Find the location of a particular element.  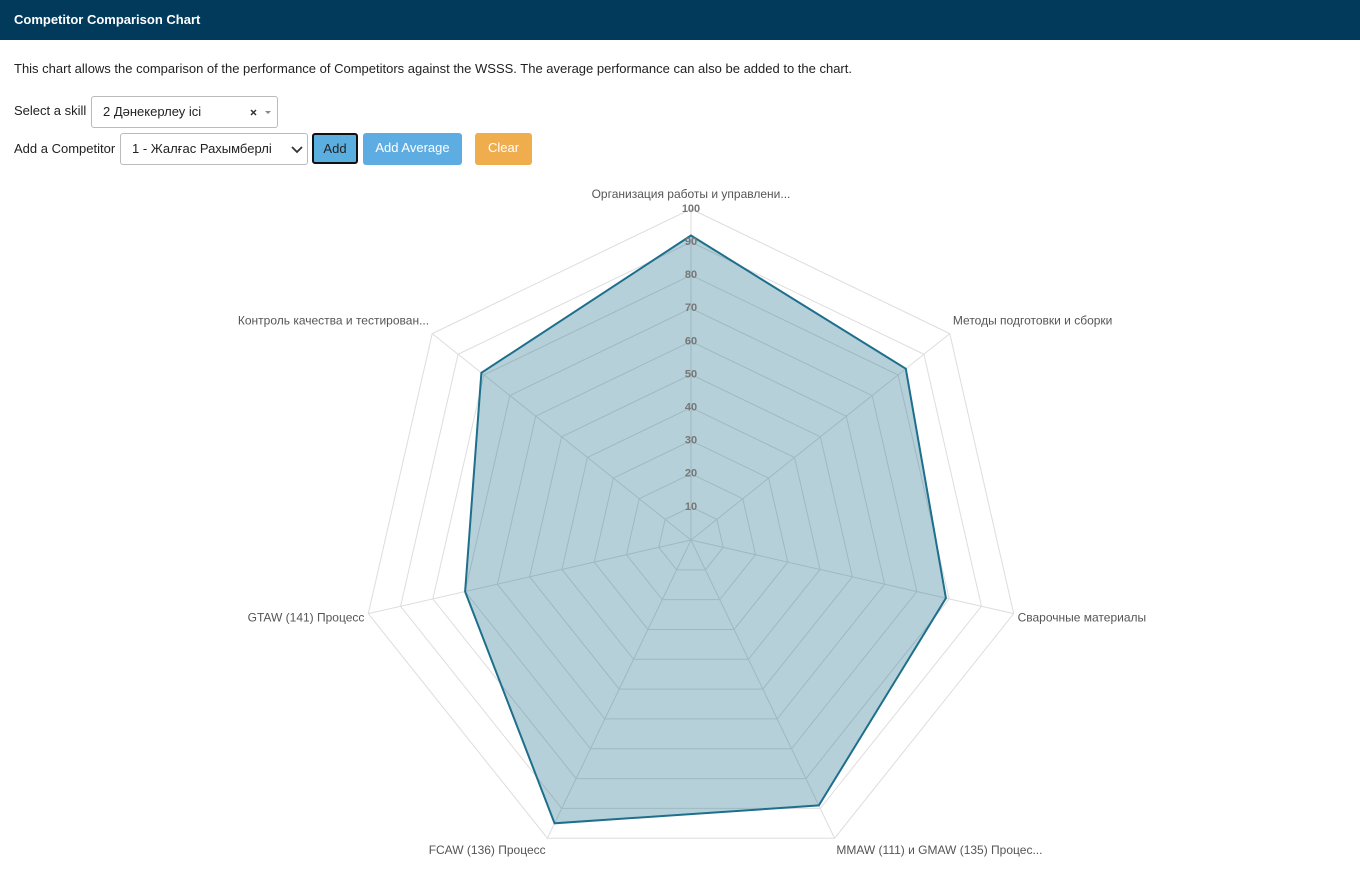

skill-value: 2 Дәнекерлеу ісі is located at coordinates (152, 111).